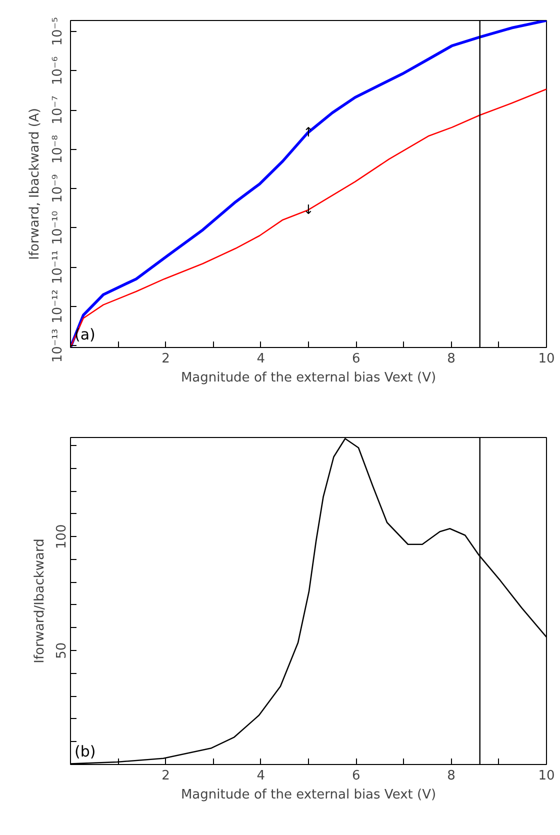 The image size is (560, 835). What do you see at coordinates (85, 751) in the screenshot?
I see `annotation: (b)` at bounding box center [85, 751].